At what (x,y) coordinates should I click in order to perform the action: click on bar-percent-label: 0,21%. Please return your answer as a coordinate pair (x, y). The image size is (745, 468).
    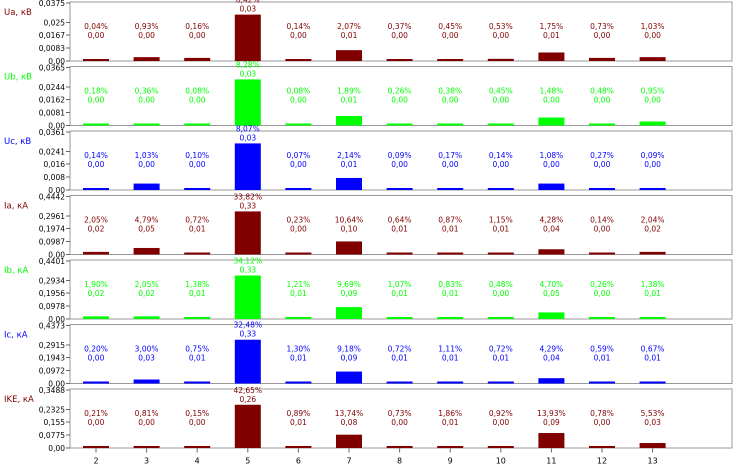
    Looking at the image, I should click on (96, 413).